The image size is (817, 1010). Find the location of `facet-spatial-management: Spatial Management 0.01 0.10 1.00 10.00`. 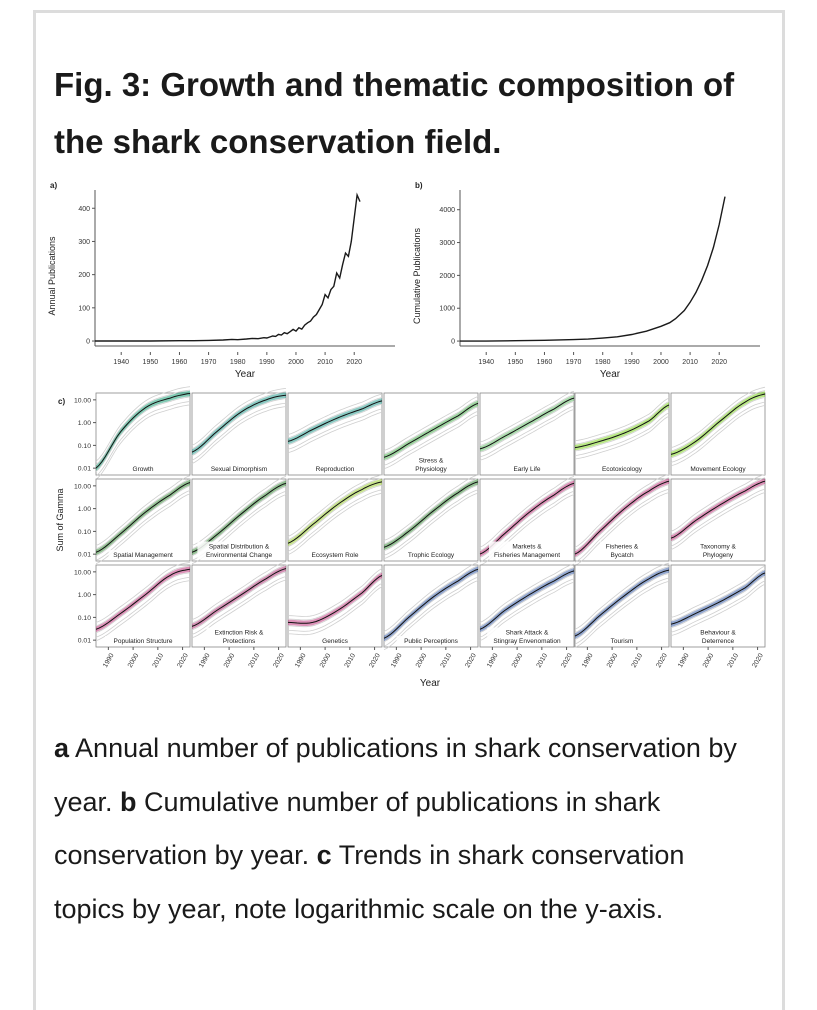

facet-spatial-management: Spatial Management 0.01 0.10 1.00 10.00 is located at coordinates (132, 520).